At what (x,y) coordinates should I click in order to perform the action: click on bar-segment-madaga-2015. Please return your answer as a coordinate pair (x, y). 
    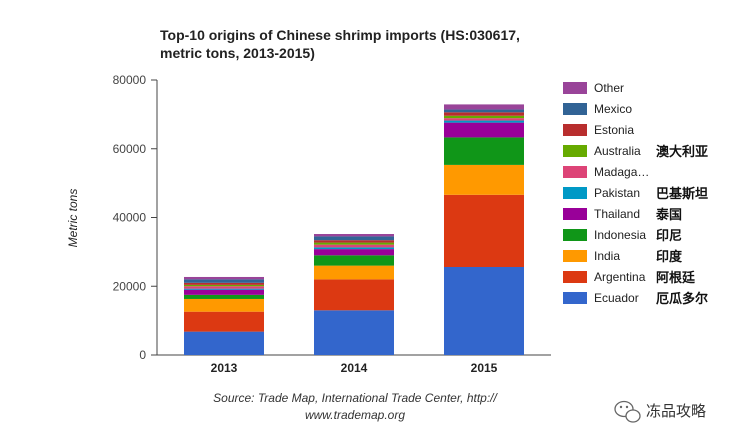
    Looking at the image, I should click on (484, 119).